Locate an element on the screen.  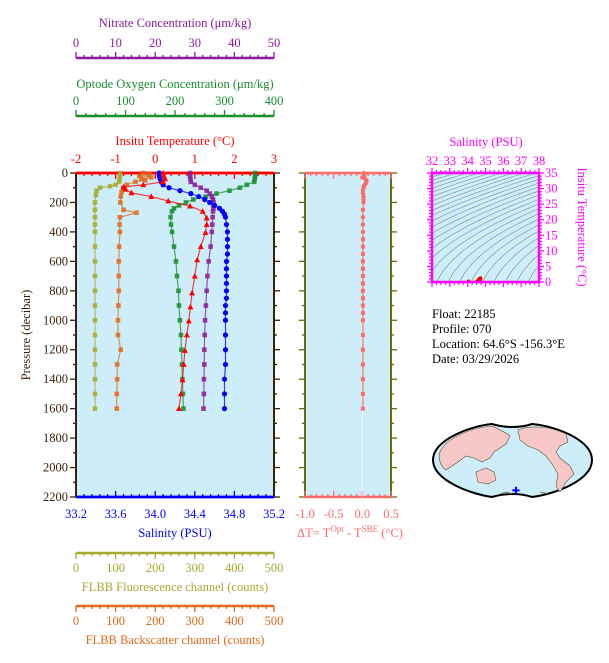
delta-t-axis-title: ΔT= TOpt - TSBE (°C) is located at coordinates (350, 532).